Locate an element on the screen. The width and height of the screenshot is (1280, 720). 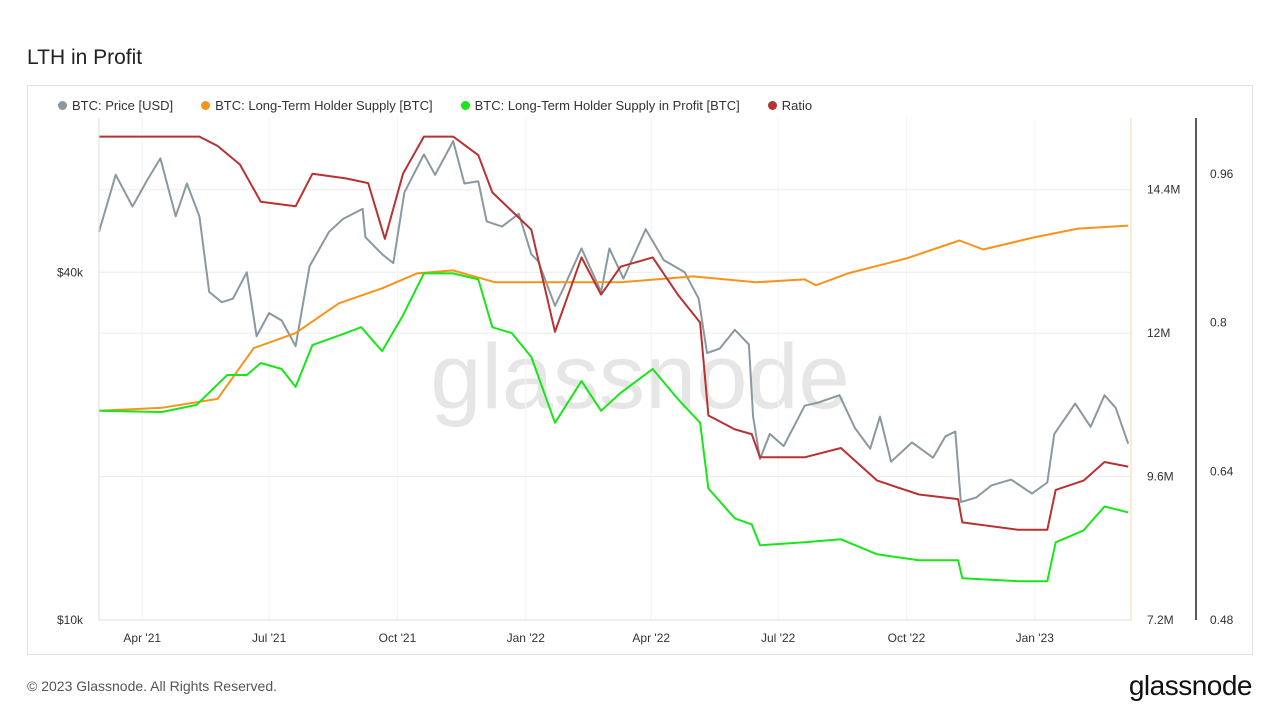
x-tick-label-3: Jan '22 is located at coordinates (526, 638).